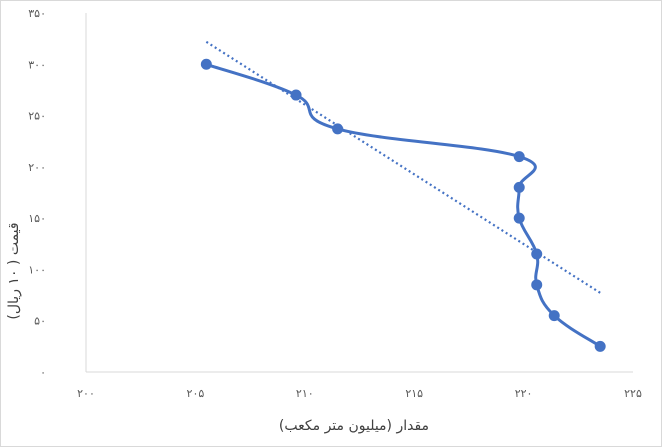  Describe the element at coordinates (305, 393) in the screenshot. I see `x-tick-label: ۲۱۰` at that location.